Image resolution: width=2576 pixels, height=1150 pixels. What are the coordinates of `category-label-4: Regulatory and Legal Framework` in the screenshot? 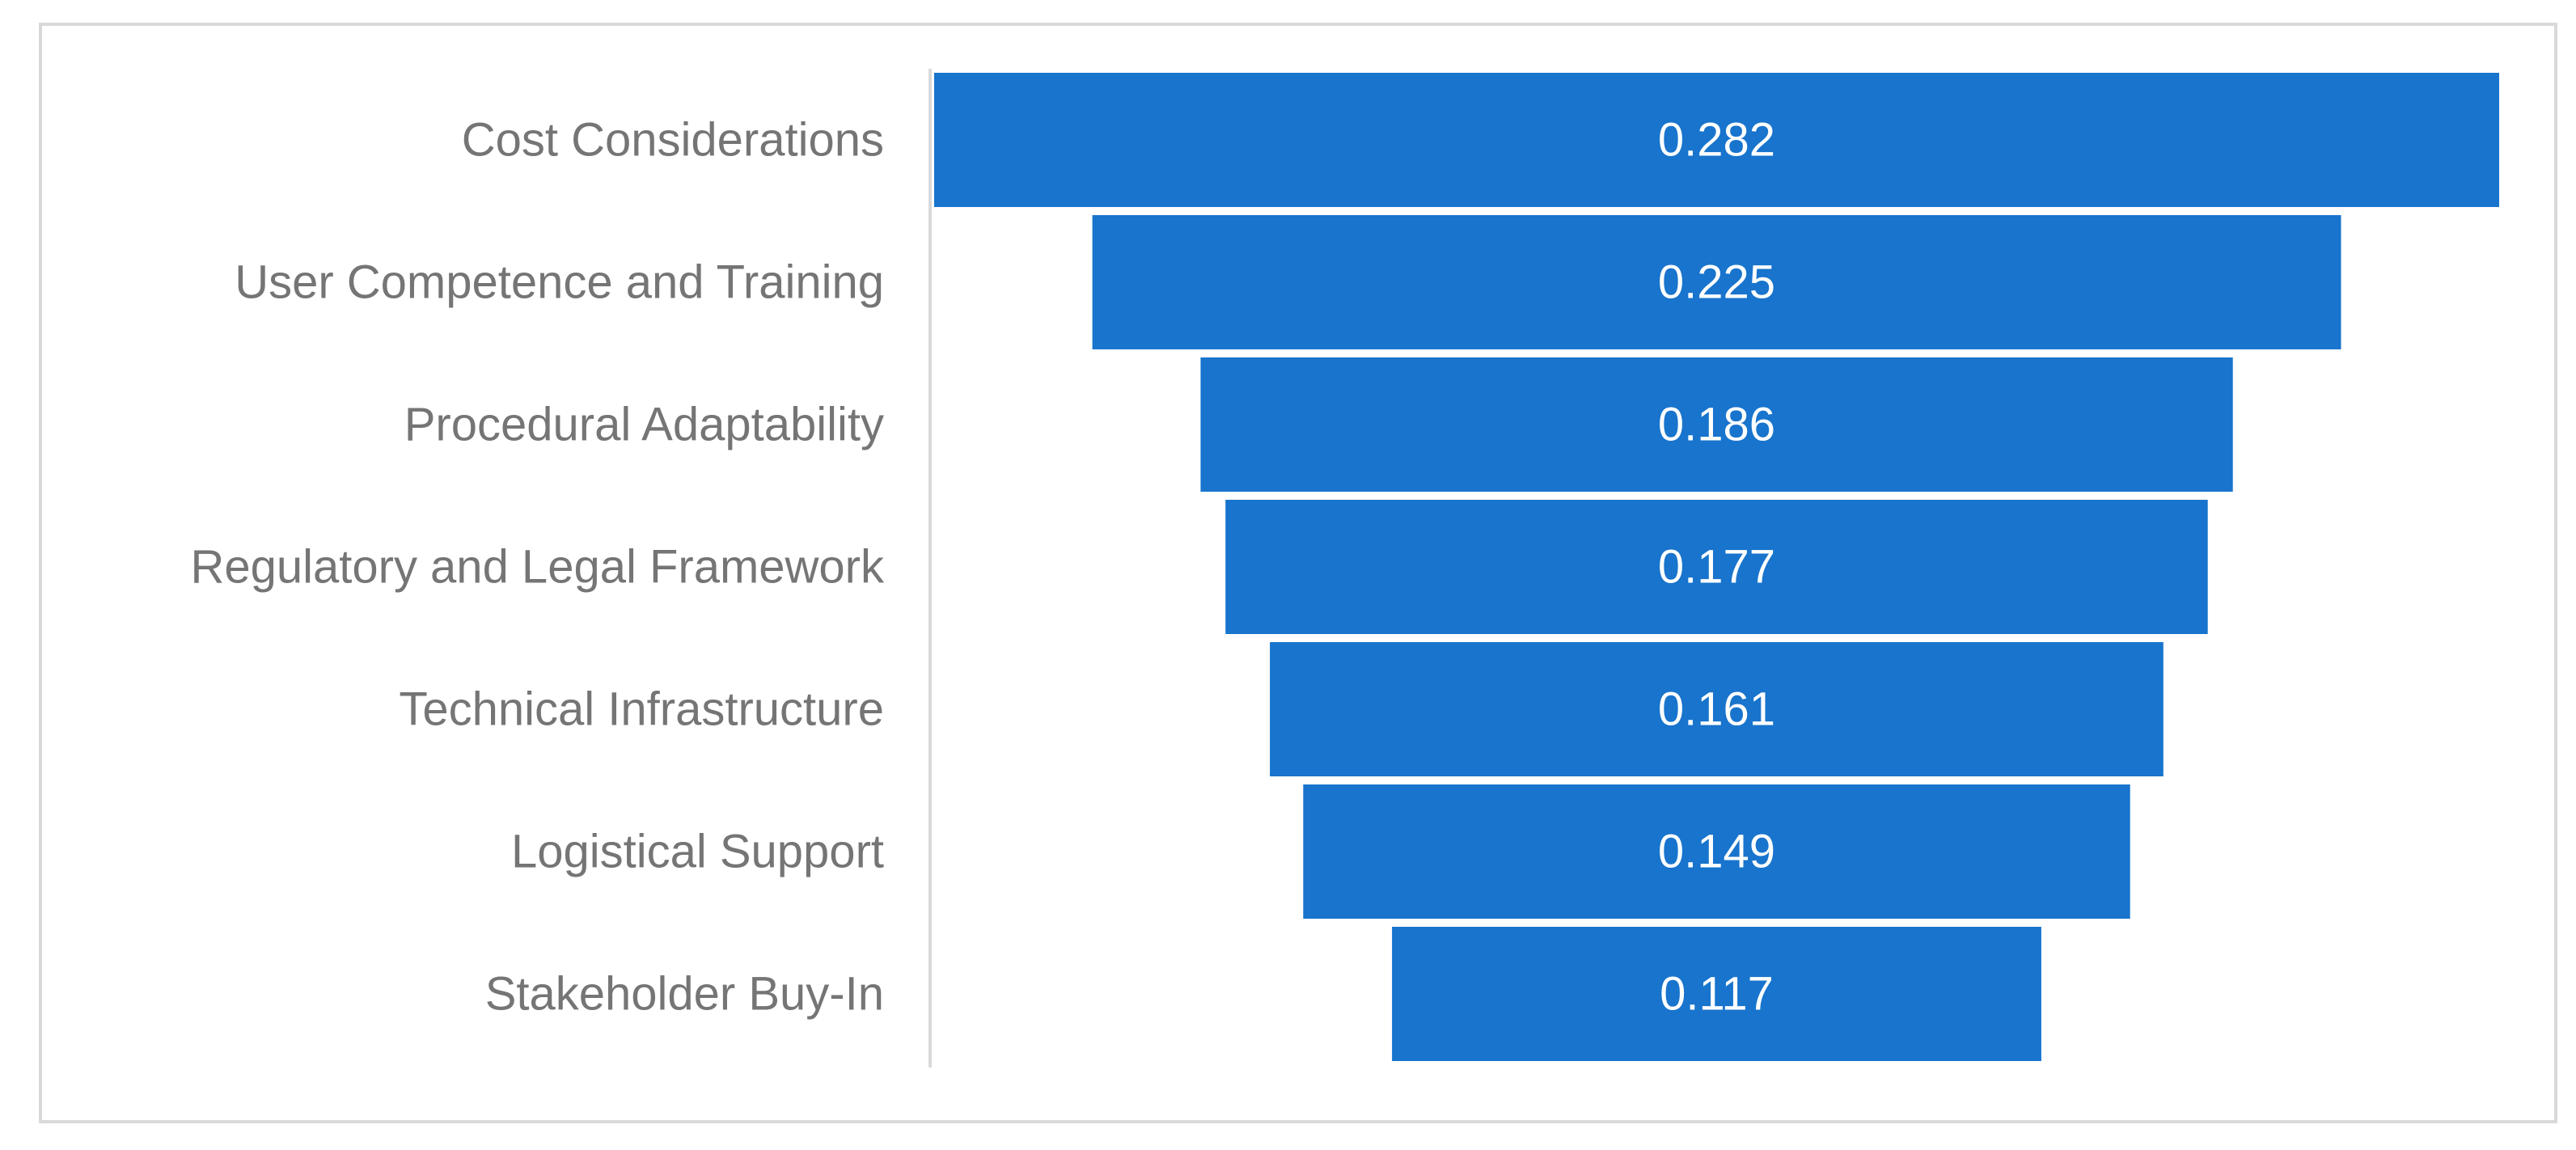 It's located at (537, 567).